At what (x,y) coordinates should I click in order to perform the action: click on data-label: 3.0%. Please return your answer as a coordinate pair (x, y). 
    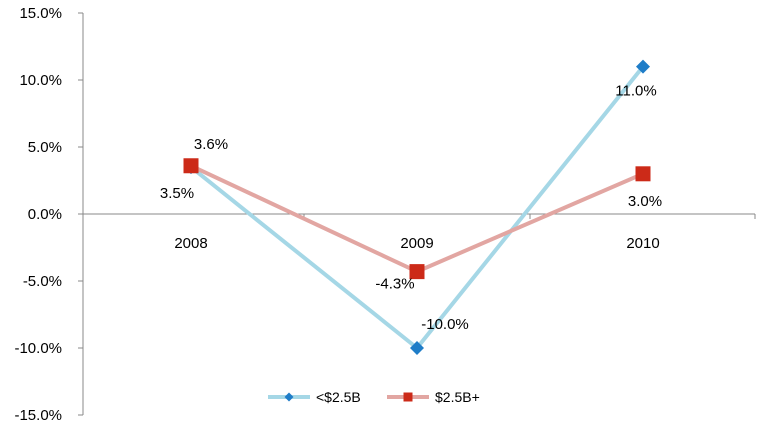
    Looking at the image, I should click on (645, 201).